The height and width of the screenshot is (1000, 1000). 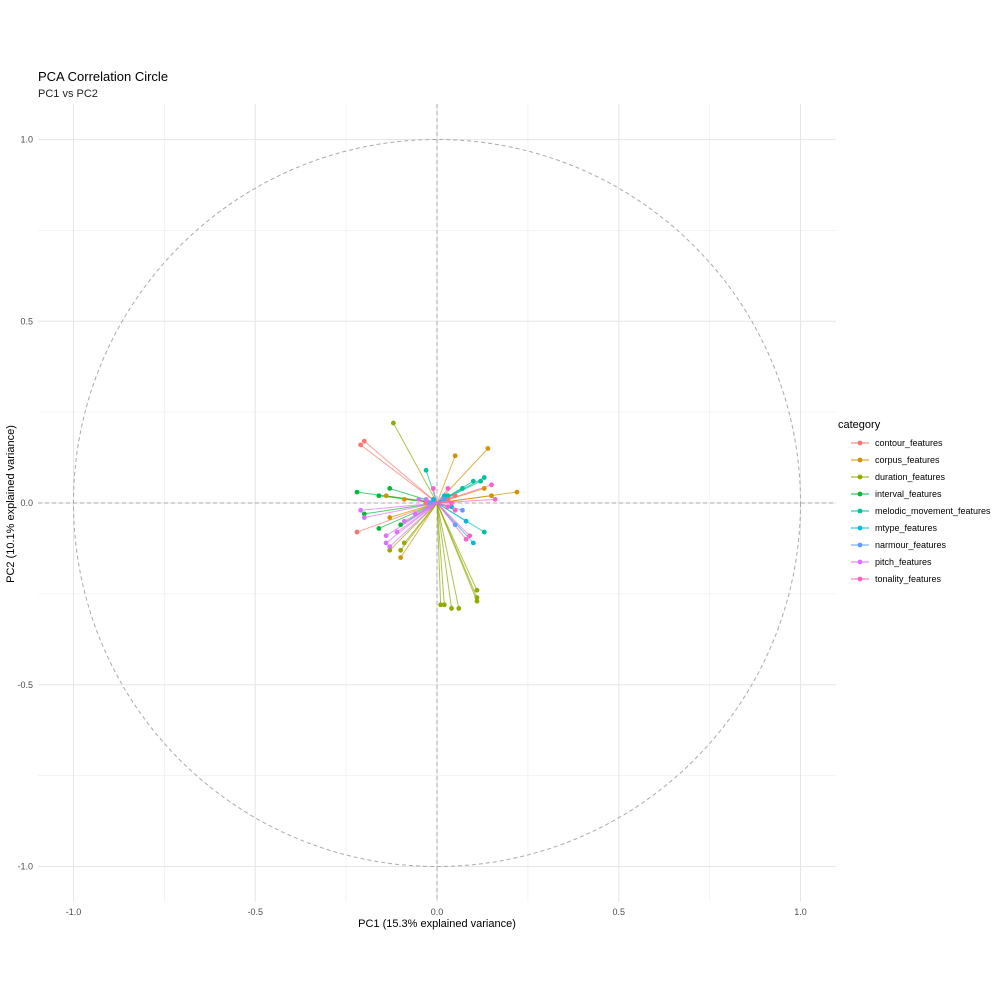 What do you see at coordinates (437, 924) in the screenshot?
I see `x-axis-title: PC1 (15.3% explained variance)` at bounding box center [437, 924].